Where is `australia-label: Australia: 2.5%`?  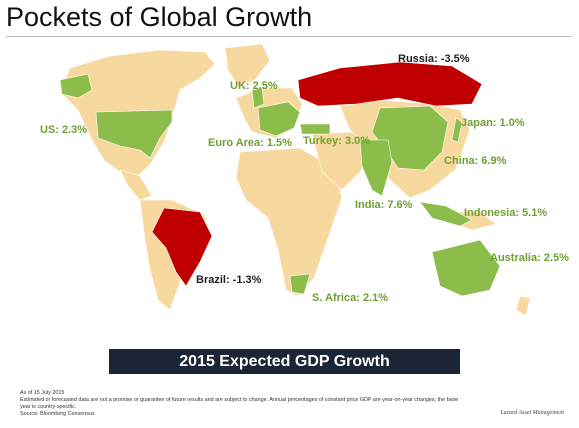
australia-label: Australia: 2.5% is located at coordinates (529, 258).